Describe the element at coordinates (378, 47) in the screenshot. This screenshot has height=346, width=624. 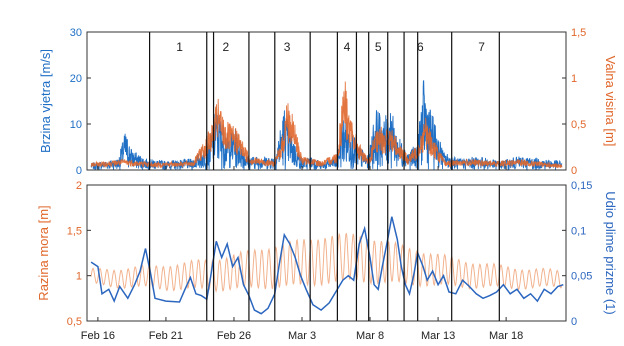
I see `period-label: 5` at that location.